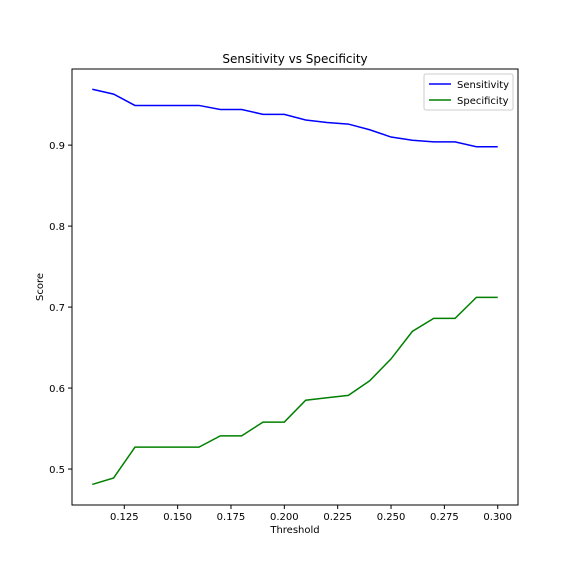 This screenshot has width=576, height=576. Describe the element at coordinates (444, 517) in the screenshot. I see `x-tick-label: 0.275` at that location.